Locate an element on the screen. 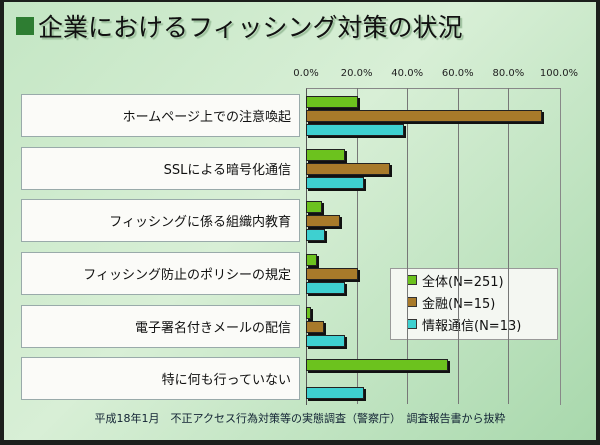 The height and width of the screenshot is (445, 600). tick-label: 40.0% is located at coordinates (407, 73).